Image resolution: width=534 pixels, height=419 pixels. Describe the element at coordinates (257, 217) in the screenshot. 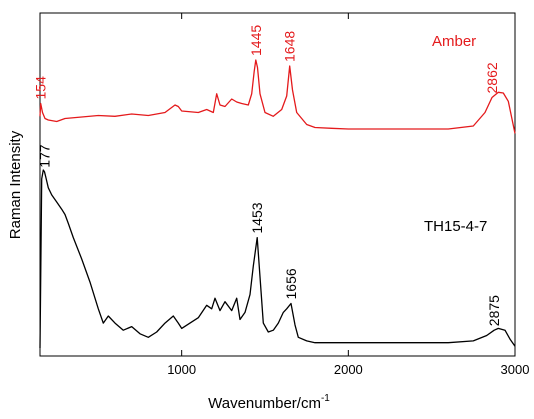

I see `peak-label-1453: 1453` at that location.